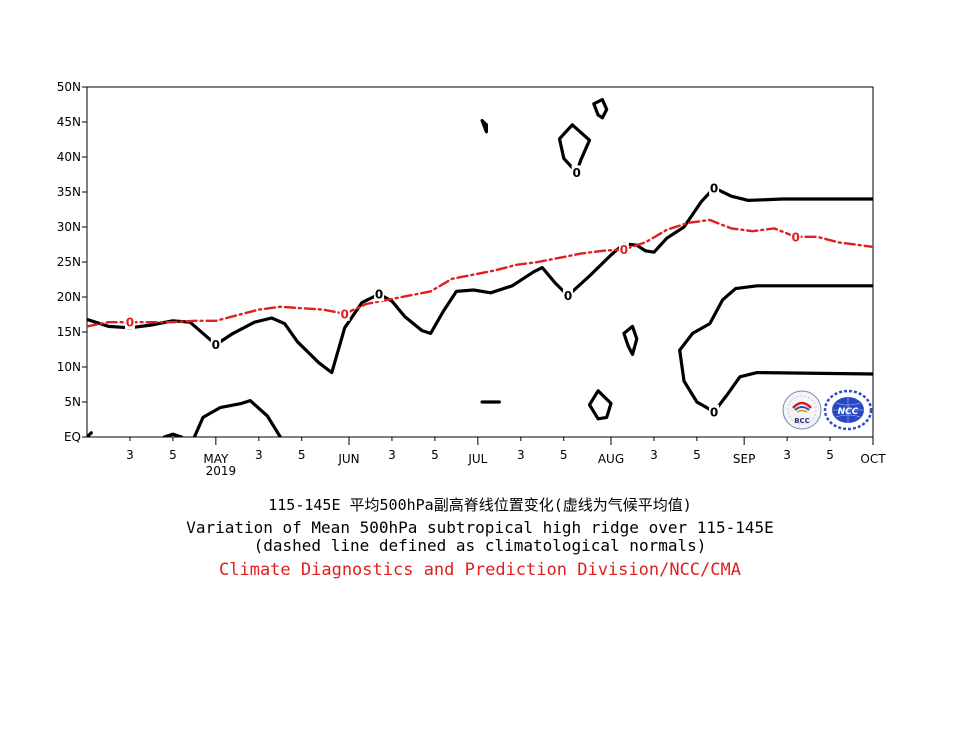  I want to click on y-tick-label: 25N, so click(69, 262).